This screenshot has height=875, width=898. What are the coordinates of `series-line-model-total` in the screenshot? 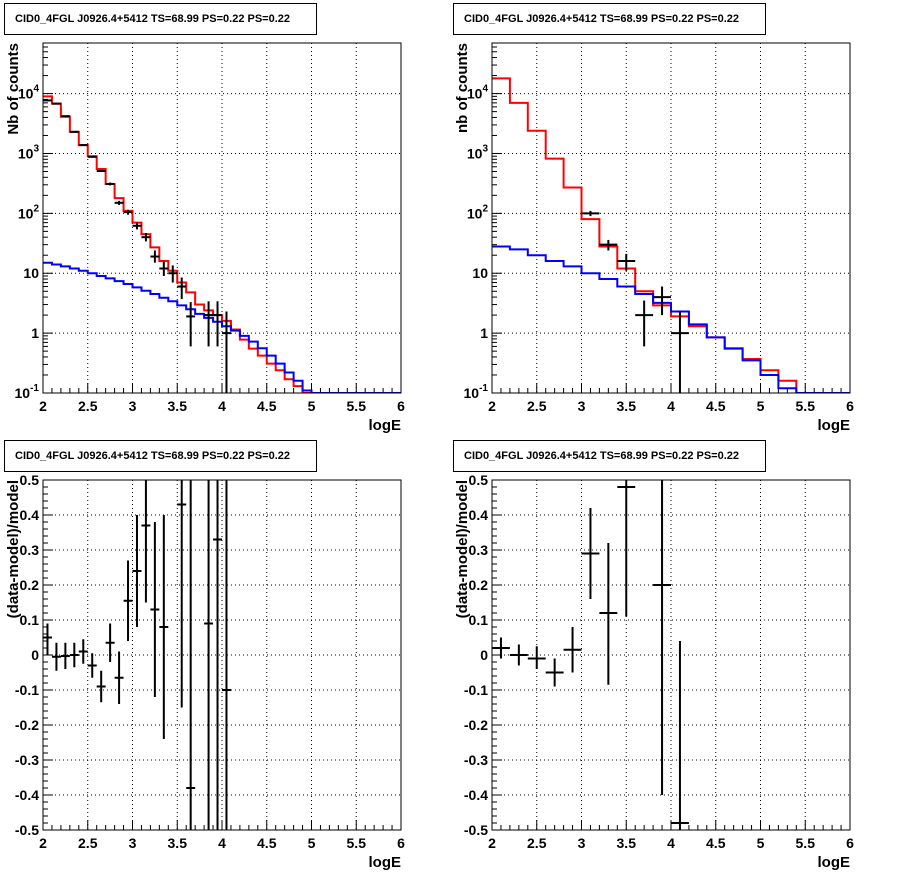 It's located at (222, 244).